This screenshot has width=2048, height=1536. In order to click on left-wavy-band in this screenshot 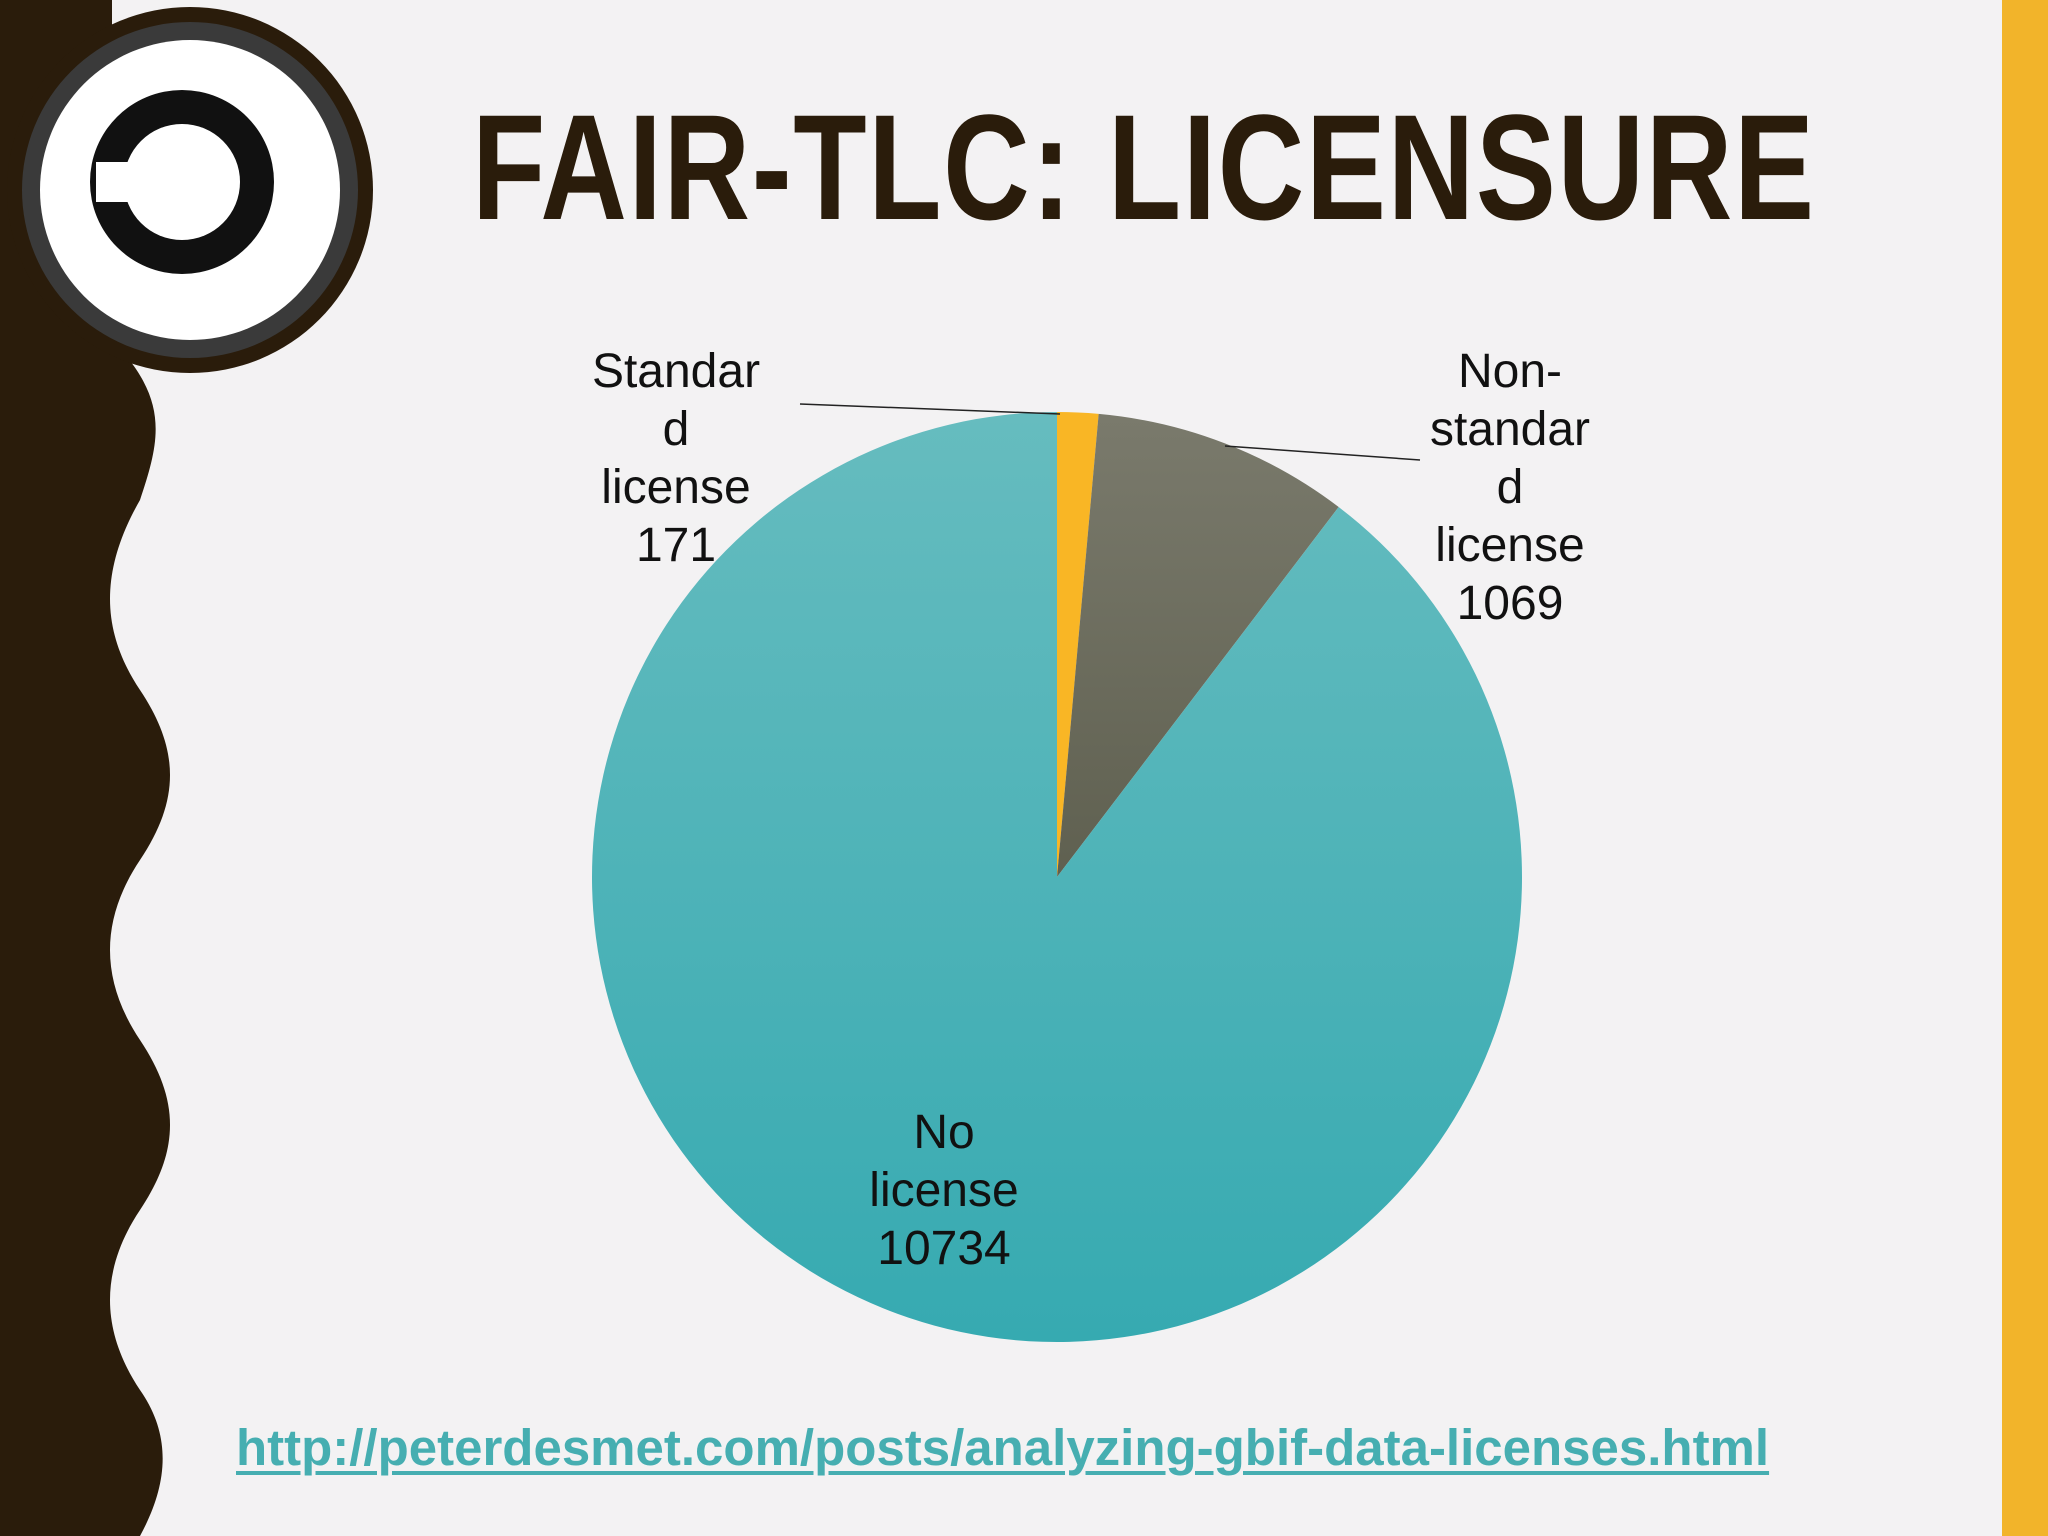, I will do `click(85, 768)`.